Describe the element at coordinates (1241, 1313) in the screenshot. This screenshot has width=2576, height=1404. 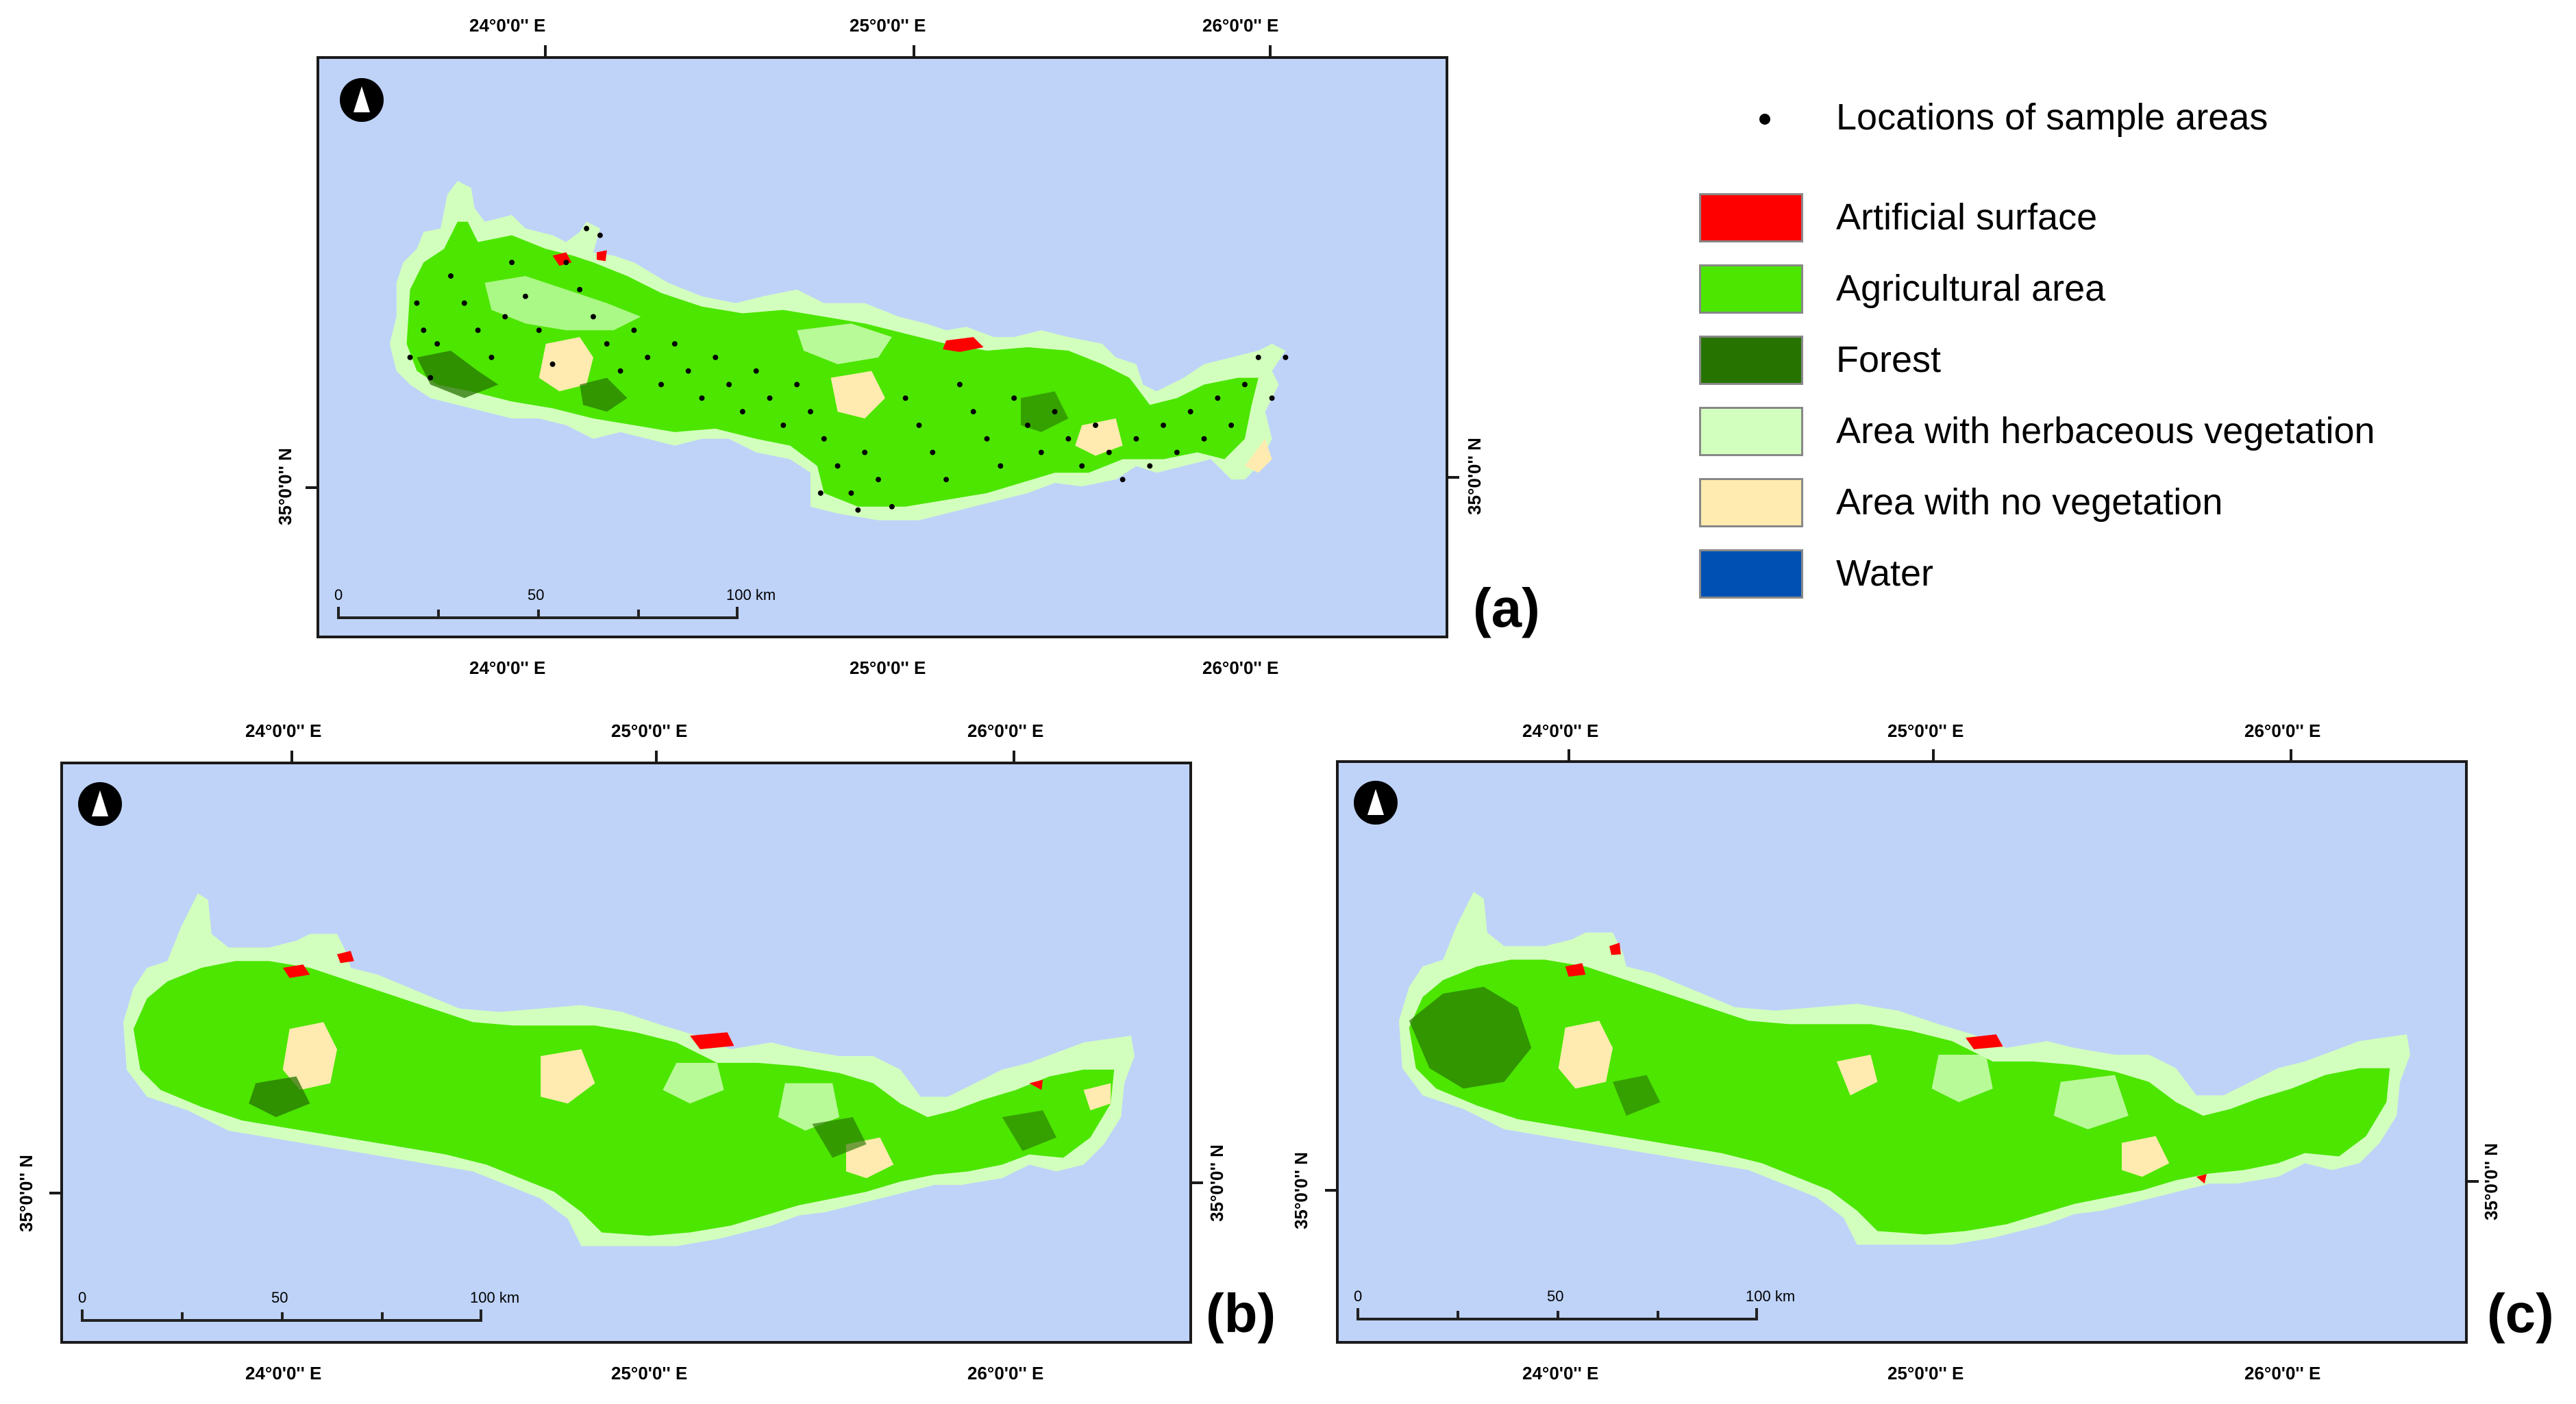
I see `panel-label-b: (b)` at that location.